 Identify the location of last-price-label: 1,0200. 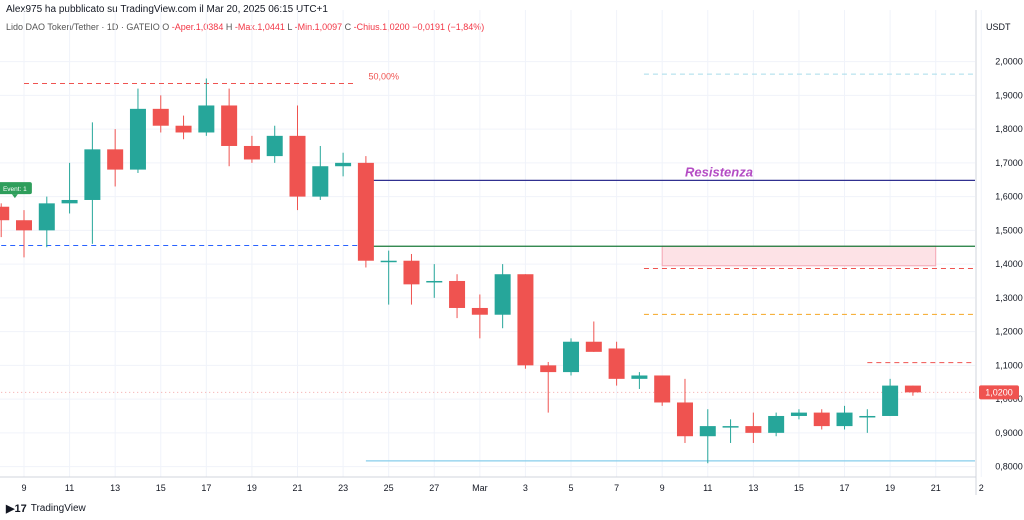
(999, 392).